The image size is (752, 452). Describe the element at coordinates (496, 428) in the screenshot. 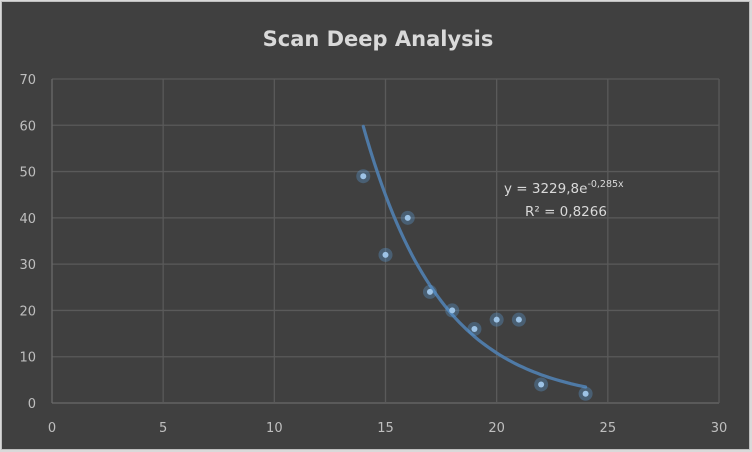

I see `x-tick-label: 20` at that location.